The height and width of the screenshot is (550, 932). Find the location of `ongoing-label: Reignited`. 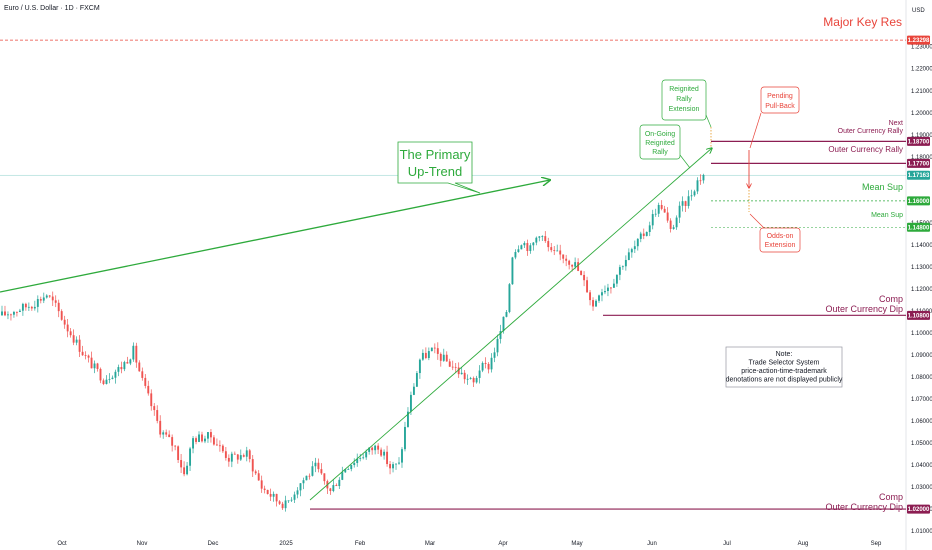

ongoing-label: Reignited is located at coordinates (660, 143).